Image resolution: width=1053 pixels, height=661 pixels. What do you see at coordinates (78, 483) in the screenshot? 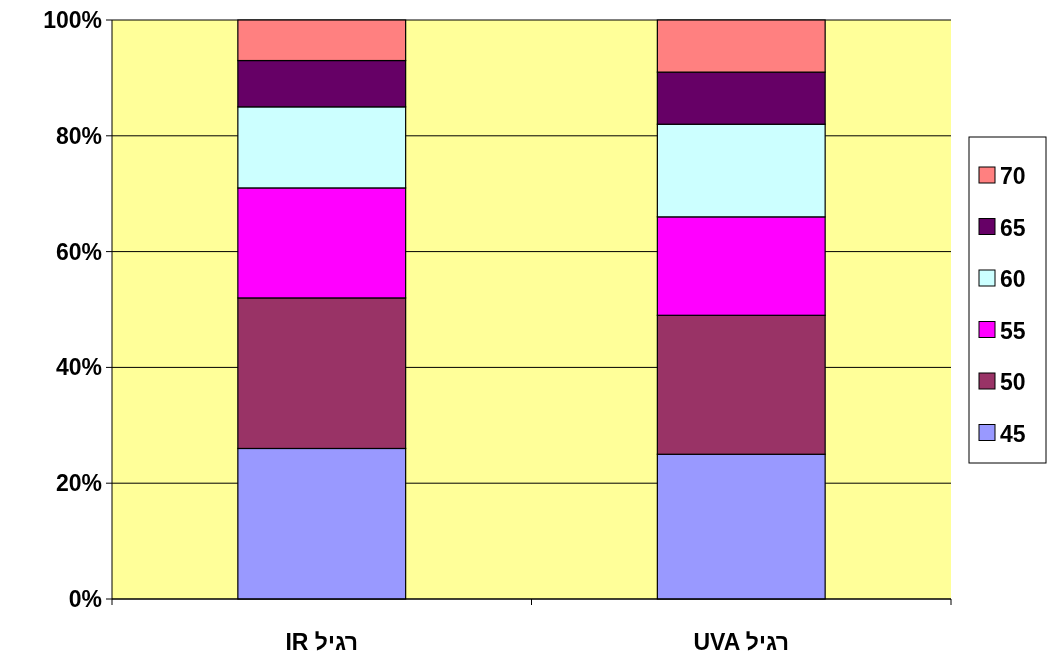
I see `y-tick-label: 20%` at bounding box center [78, 483].